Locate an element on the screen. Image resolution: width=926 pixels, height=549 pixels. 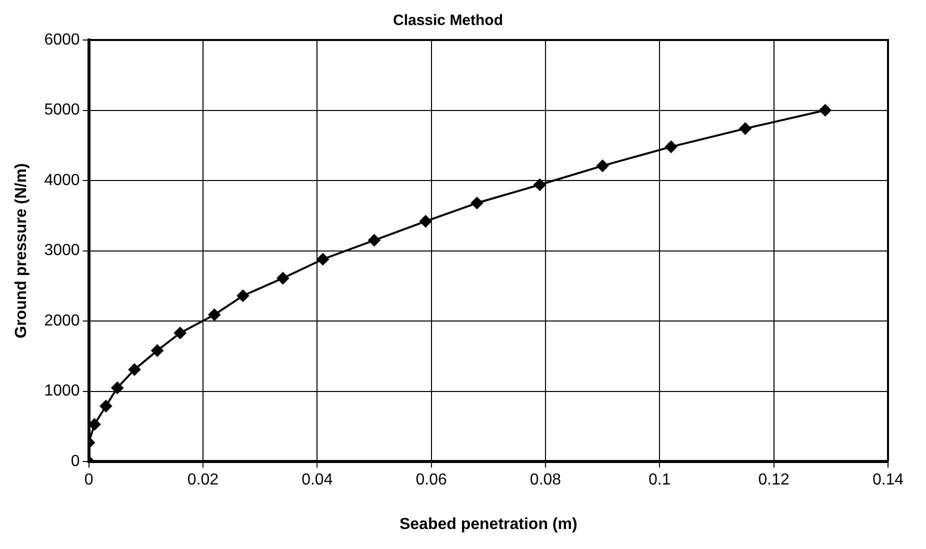
x-tick-label: 0.12 is located at coordinates (774, 480).